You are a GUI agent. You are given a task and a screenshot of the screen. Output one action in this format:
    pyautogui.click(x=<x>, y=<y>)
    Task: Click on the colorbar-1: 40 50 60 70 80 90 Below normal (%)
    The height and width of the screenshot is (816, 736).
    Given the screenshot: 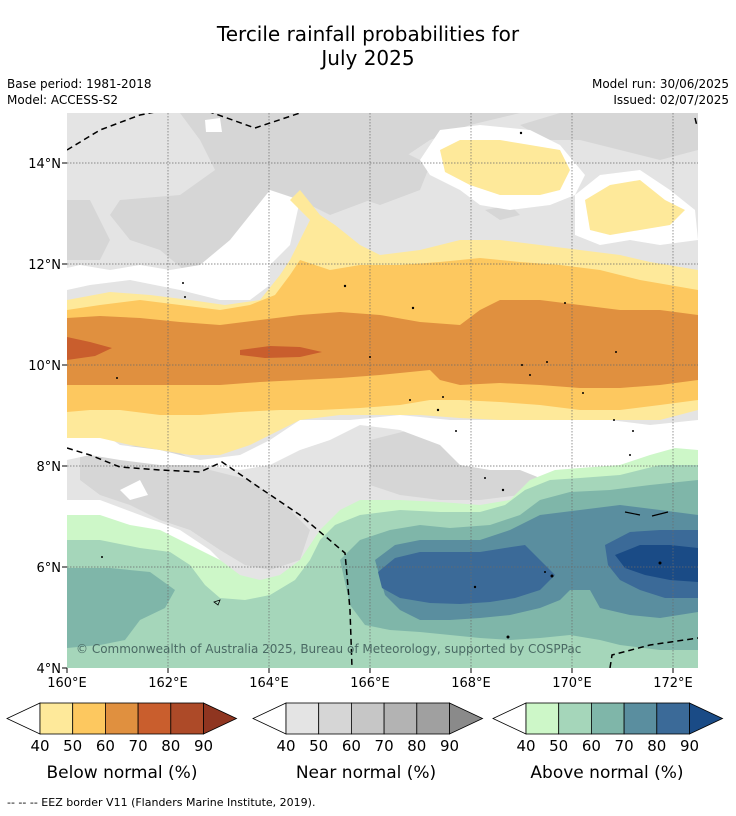 What is the action you would take?
    pyautogui.click(x=122, y=742)
    